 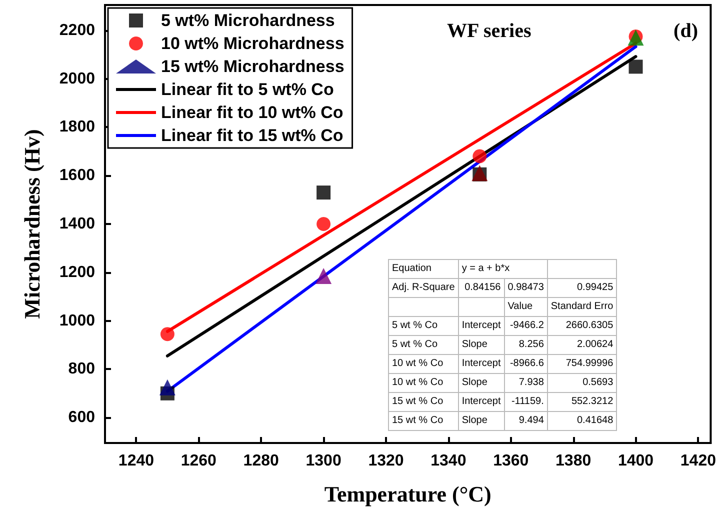 What do you see at coordinates (77, 224) in the screenshot?
I see `y-tick-label: 1400` at bounding box center [77, 224].